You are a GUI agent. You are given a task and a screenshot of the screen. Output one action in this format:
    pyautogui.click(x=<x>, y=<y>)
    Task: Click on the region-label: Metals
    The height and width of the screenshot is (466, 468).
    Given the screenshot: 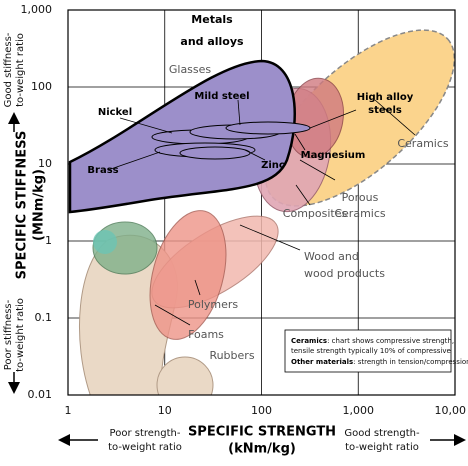 What is the action you would take?
    pyautogui.click(x=212, y=19)
    